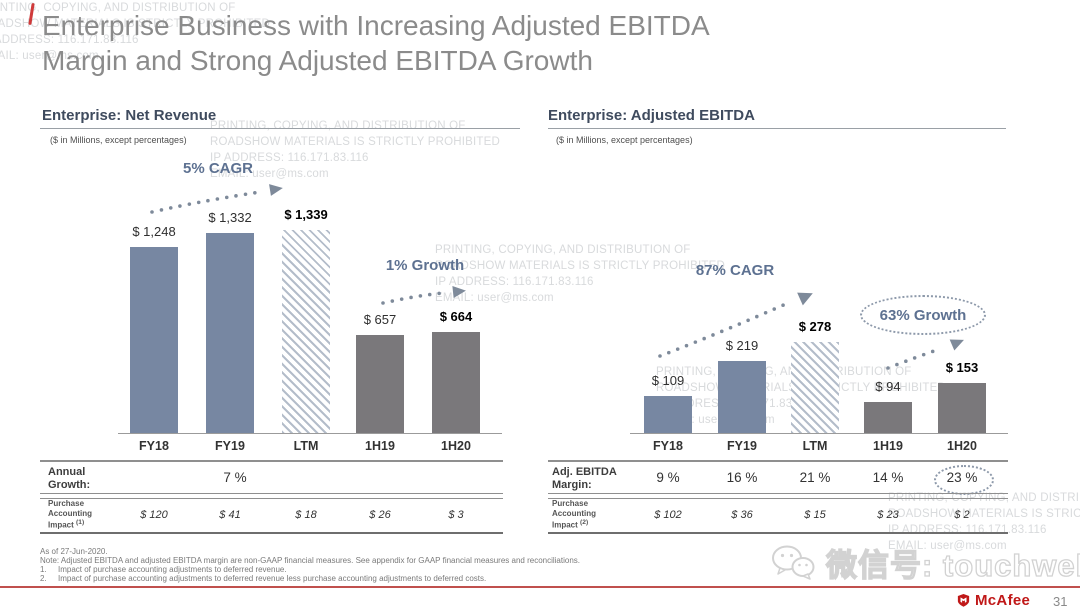 The height and width of the screenshot is (613, 1080). What do you see at coordinates (668, 446) in the screenshot?
I see `right-xlabel-fy18: FY18` at bounding box center [668, 446].